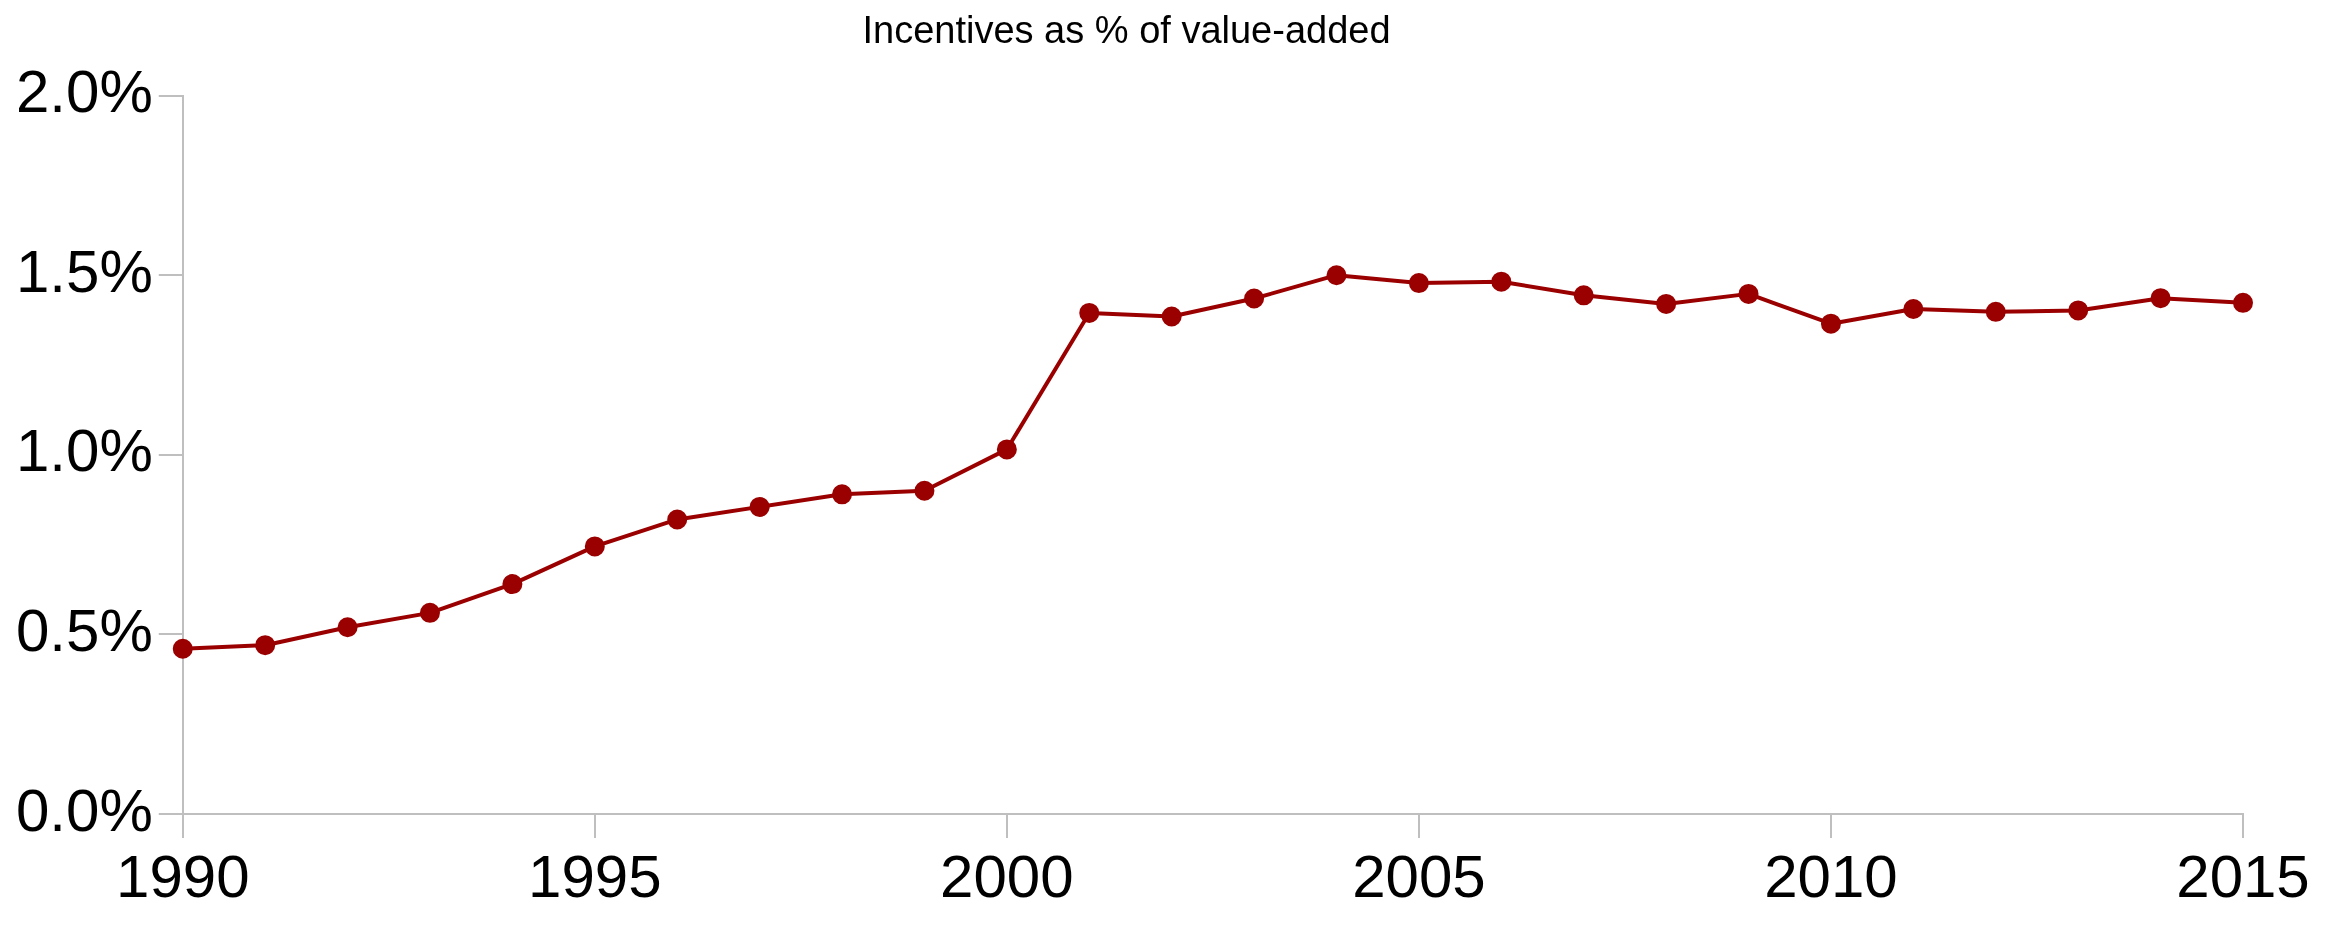  Describe the element at coordinates (84, 810) in the screenshot. I see `y-tick-label: 0.0%` at that location.